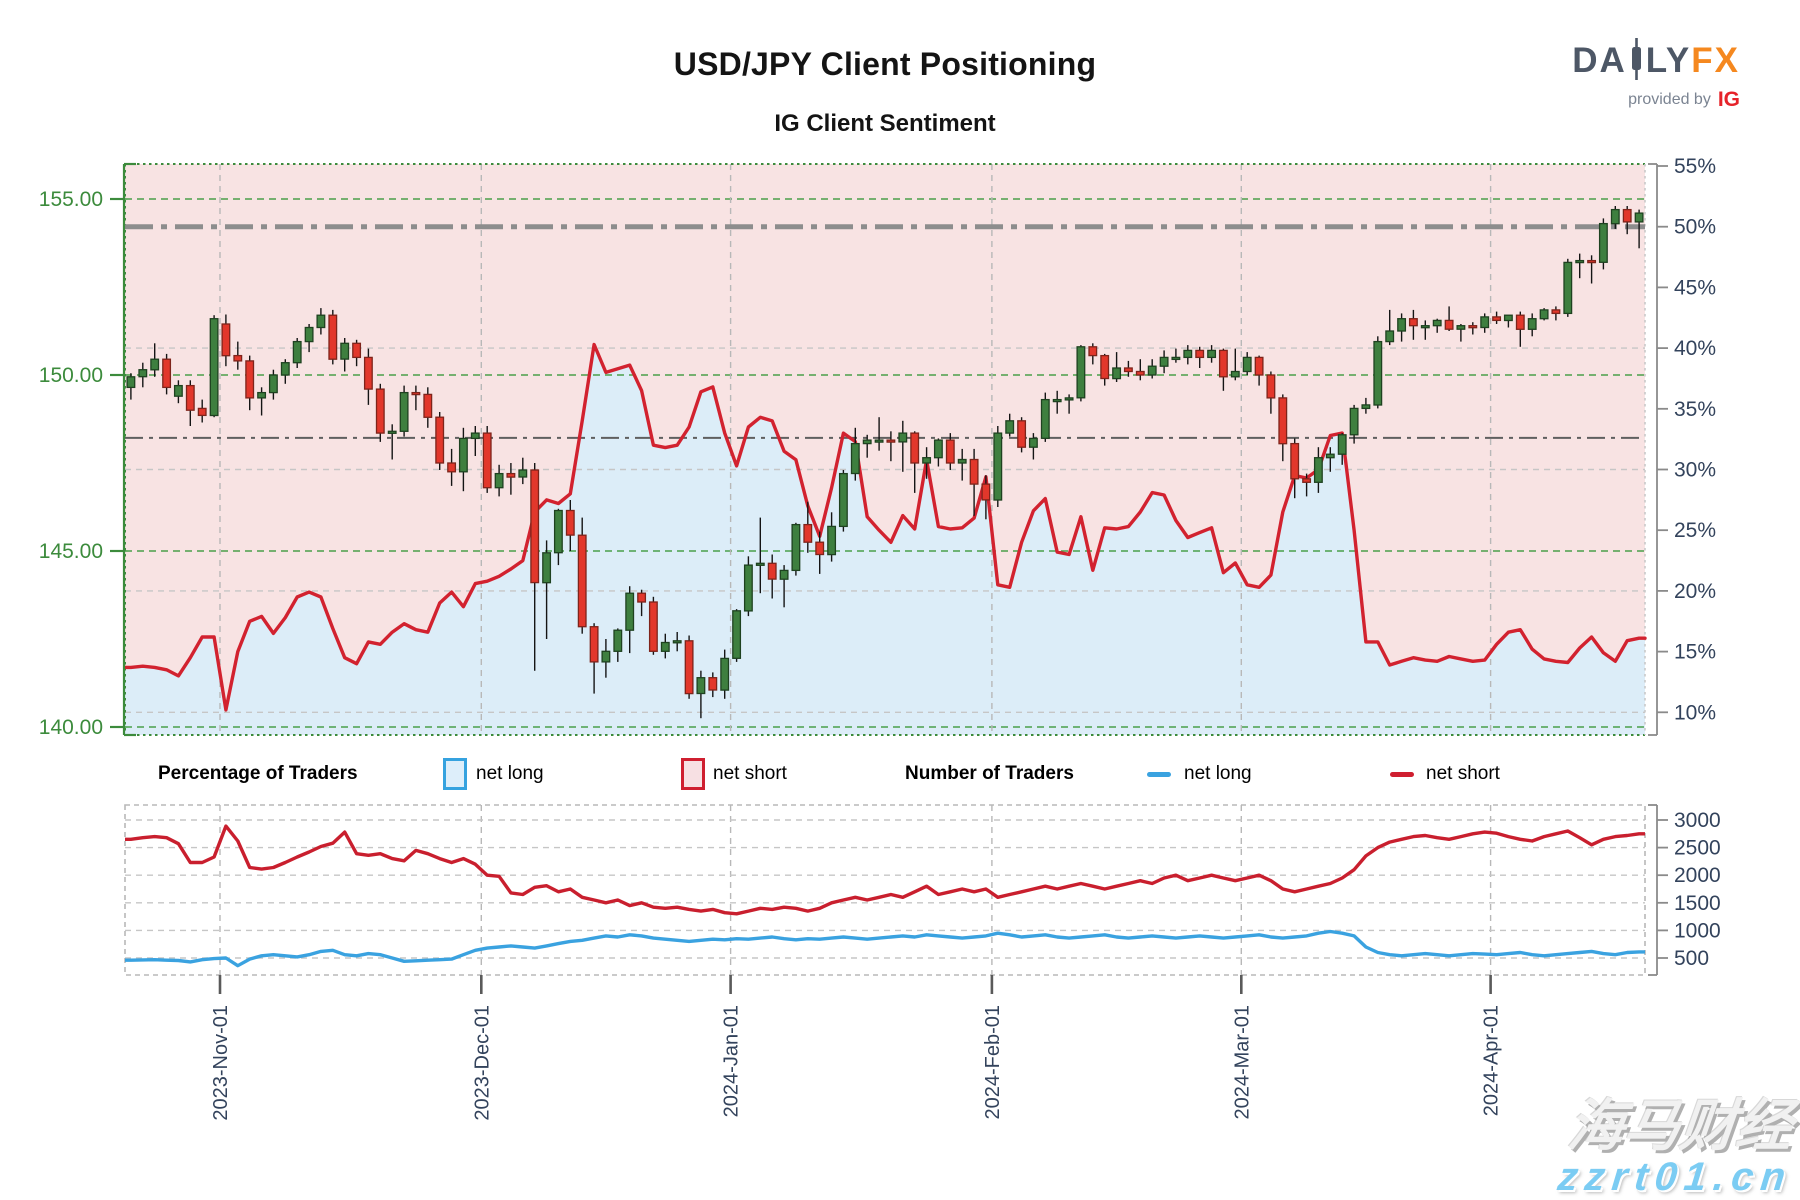 This screenshot has height=1200, width=1800. I want to click on date-tick-label: 2024-Jan-01, so click(732, 1061).